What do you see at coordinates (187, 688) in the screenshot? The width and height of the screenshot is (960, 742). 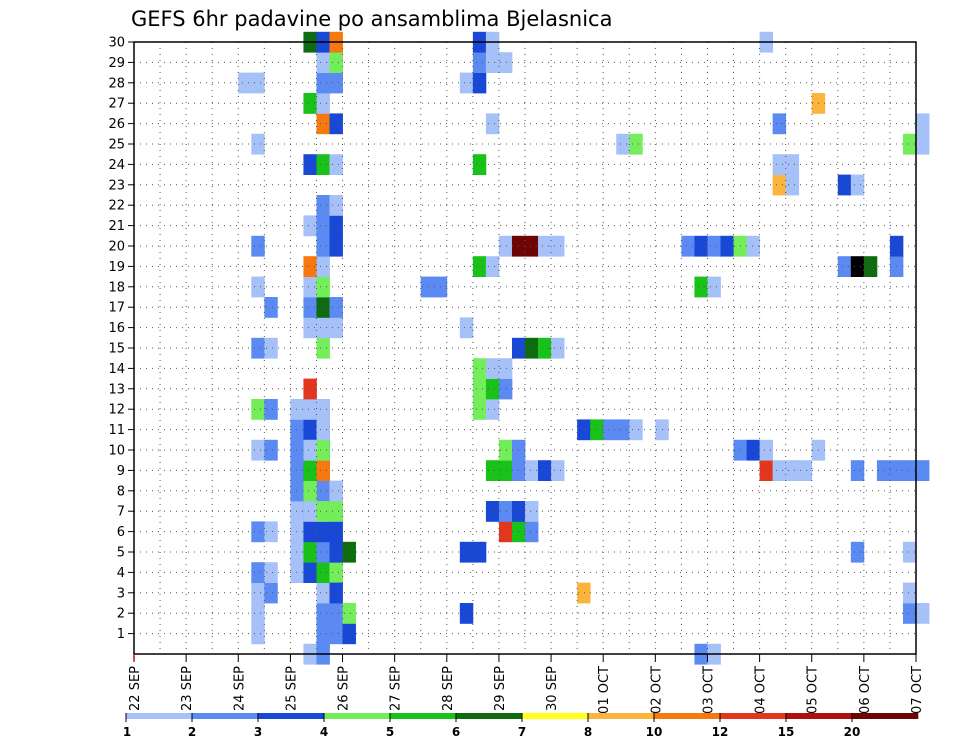 I see `x-tick-label: 23 SEP` at bounding box center [187, 688].